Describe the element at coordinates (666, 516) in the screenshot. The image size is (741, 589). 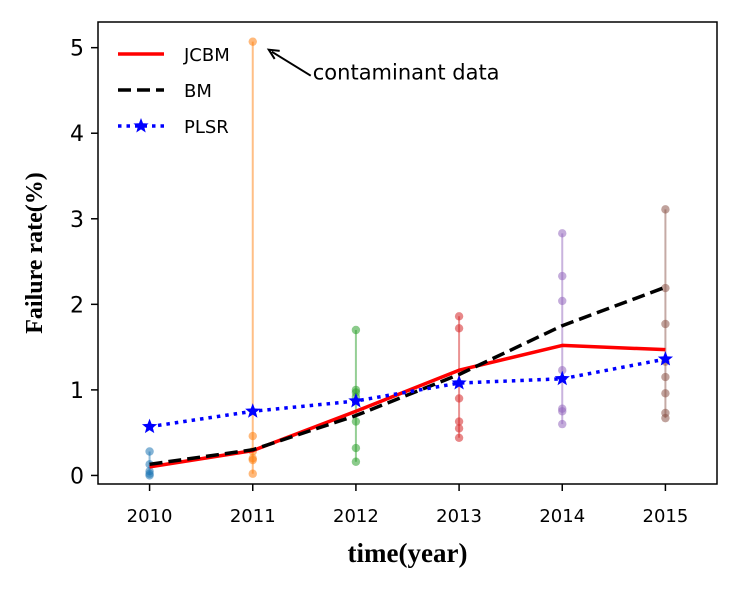
I see `x-tick-label: 2015` at that location.